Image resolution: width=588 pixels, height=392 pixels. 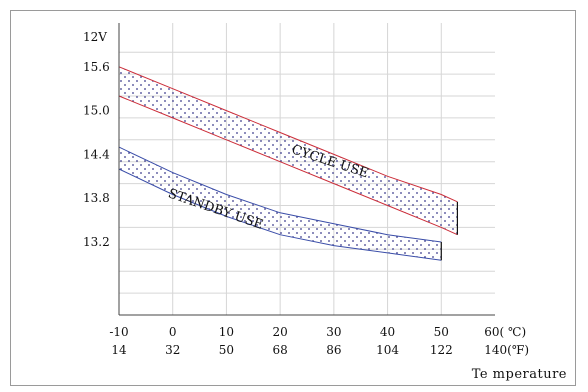 What do you see at coordinates (505, 332) in the screenshot?
I see `x-tick-celsius-end: 60( ℃)` at bounding box center [505, 332].